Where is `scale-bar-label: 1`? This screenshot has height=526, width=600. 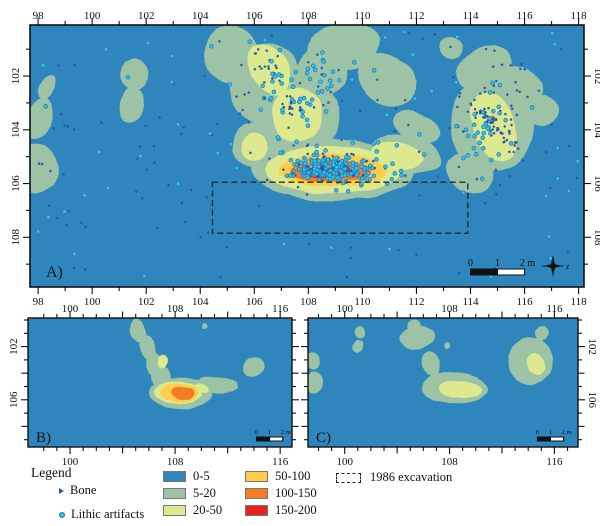
scale-bar-label: 1 is located at coordinates (497, 263).